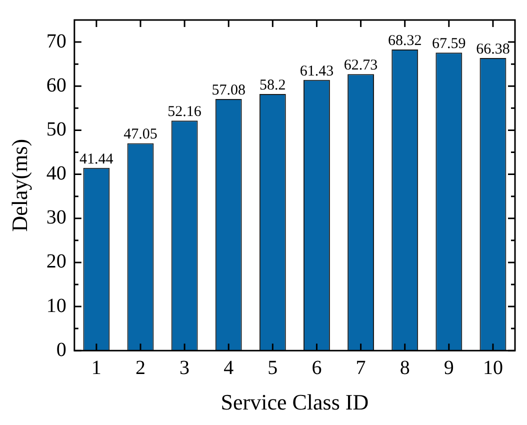 The height and width of the screenshot is (425, 527). What do you see at coordinates (492, 367) in the screenshot?
I see `x-tick-label: 10` at bounding box center [492, 367].